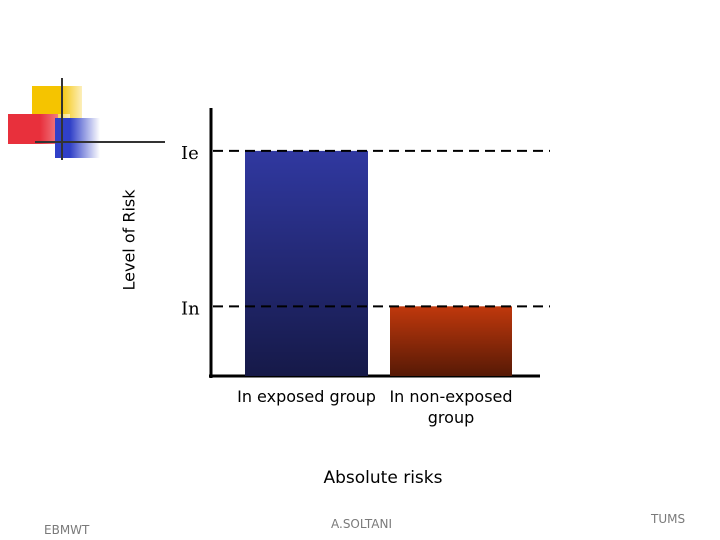  What do you see at coordinates (190, 308) in the screenshot?
I see `reference-label: In` at bounding box center [190, 308].